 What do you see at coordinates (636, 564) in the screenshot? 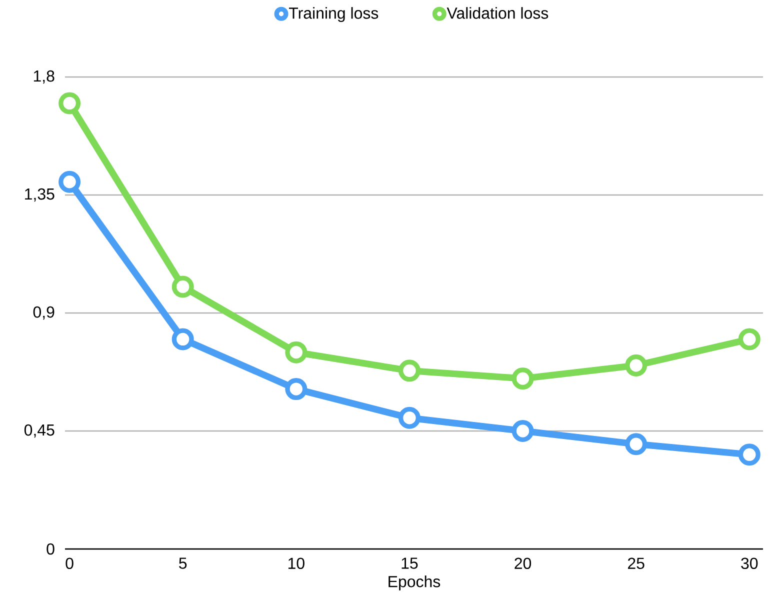
I see `x-tick-label: 25` at bounding box center [636, 564].